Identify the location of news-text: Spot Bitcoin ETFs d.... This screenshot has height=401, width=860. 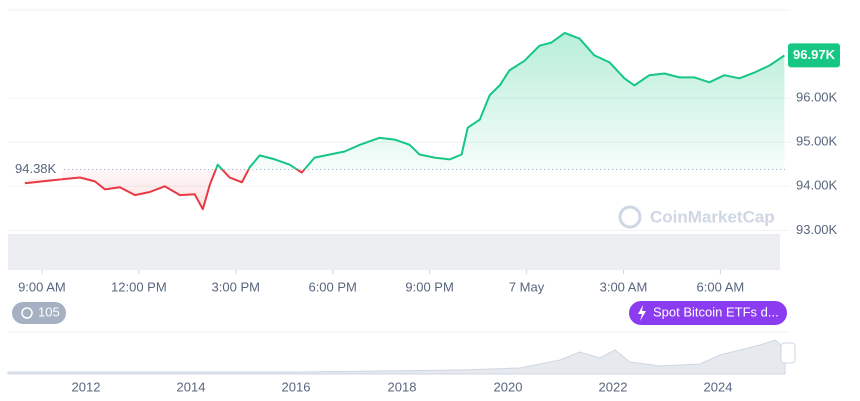
(716, 311).